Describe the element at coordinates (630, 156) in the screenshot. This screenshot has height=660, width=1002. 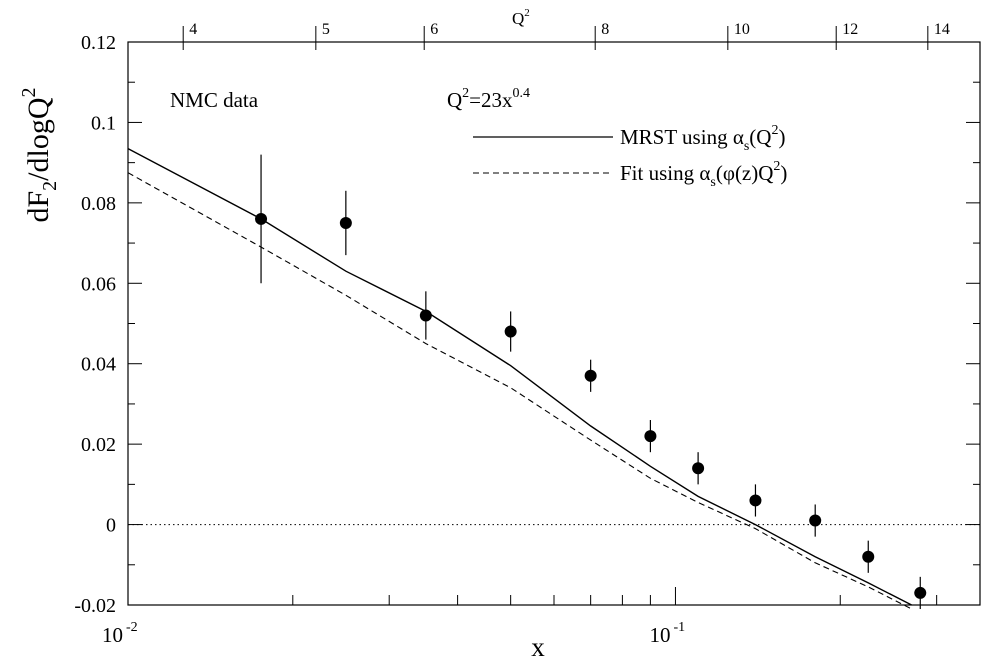
I see `legend: MRST using αs(Q2) Fit using αs(φ(z)Q2)` at that location.